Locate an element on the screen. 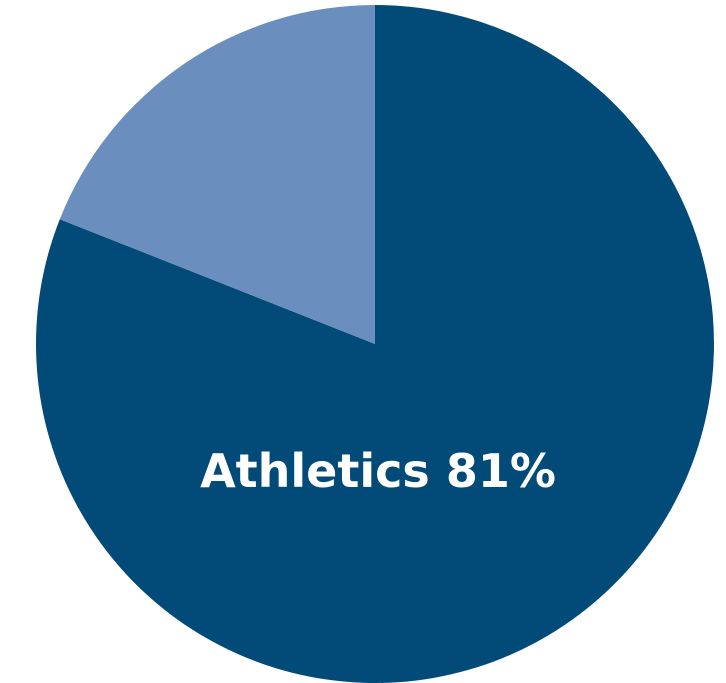 This screenshot has height=683, width=726. value-label: 81% is located at coordinates (501, 471).